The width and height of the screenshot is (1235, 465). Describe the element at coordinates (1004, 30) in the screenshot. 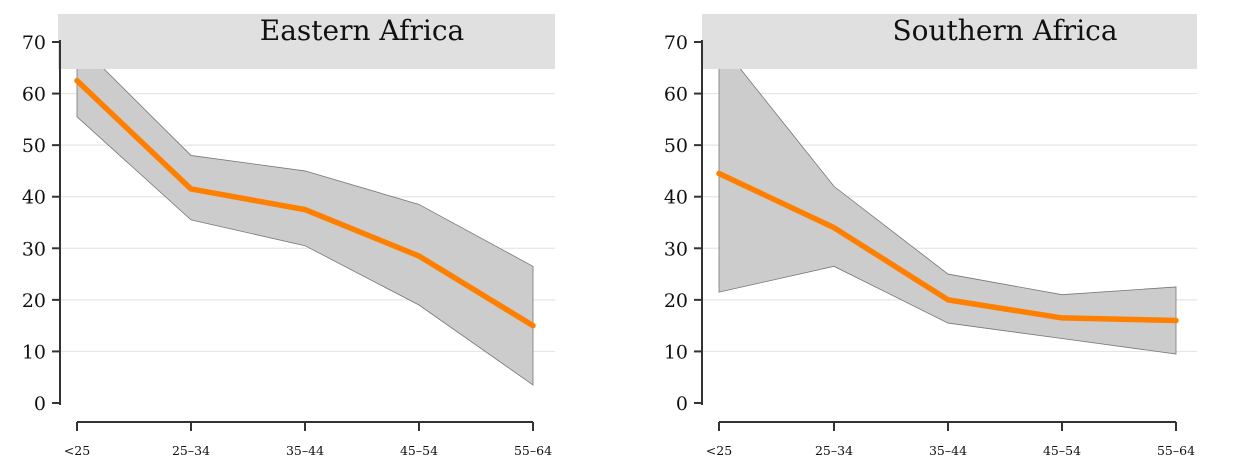

I see `panel-title: Southern Africa` at that location.